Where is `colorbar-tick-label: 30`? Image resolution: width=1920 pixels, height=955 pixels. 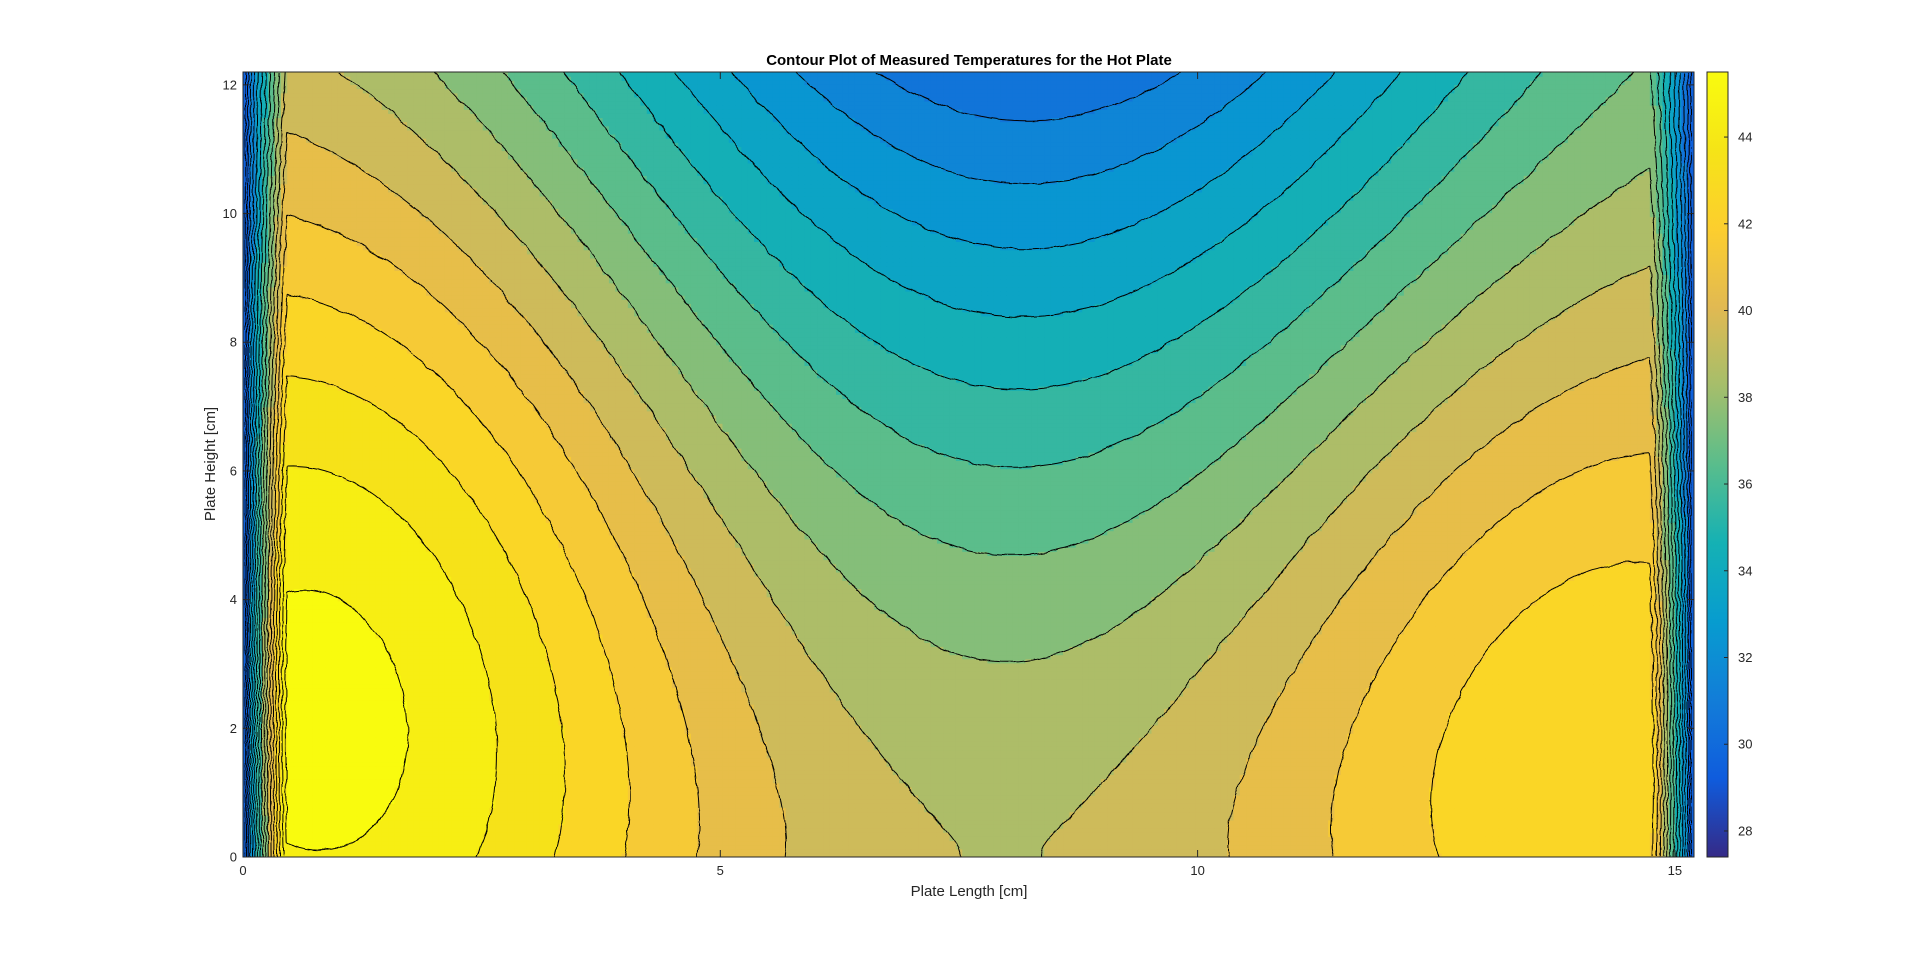 colorbar-tick-label: 30 is located at coordinates (1745, 744).